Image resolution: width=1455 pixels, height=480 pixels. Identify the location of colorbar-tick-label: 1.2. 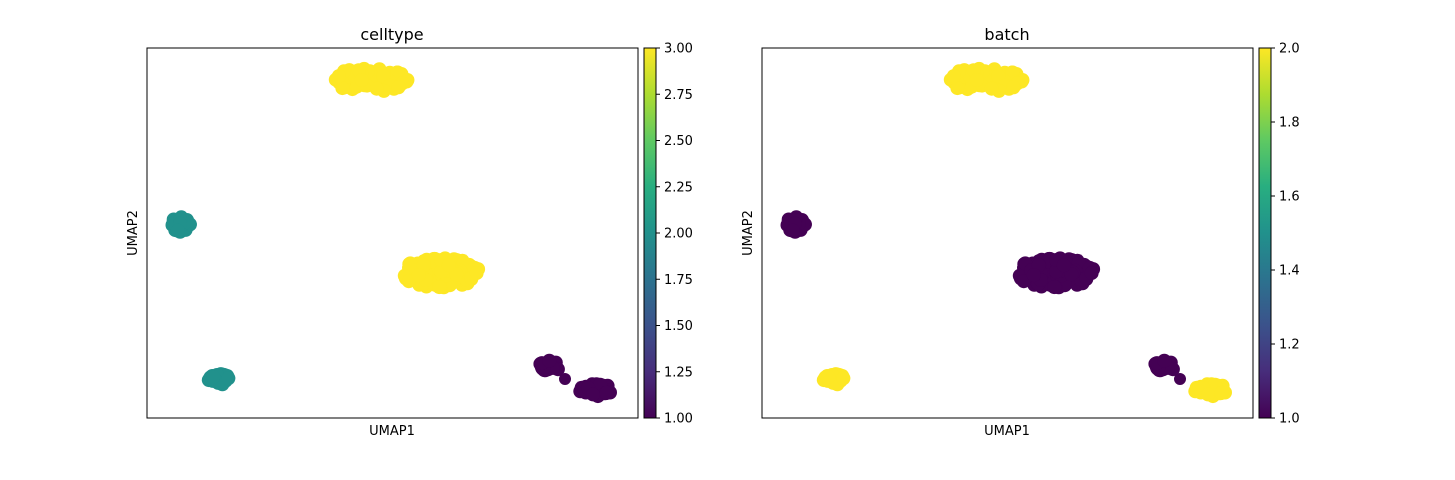
(1289, 345).